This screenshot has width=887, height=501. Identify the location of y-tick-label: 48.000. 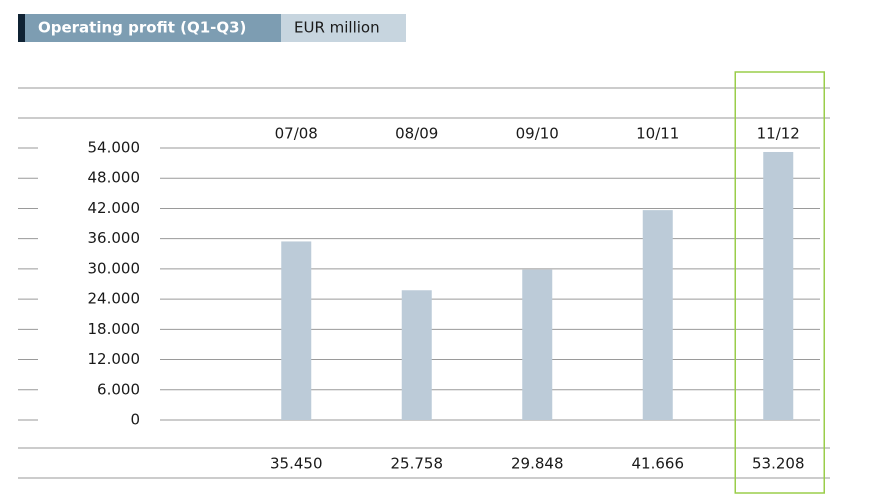
(114, 178).